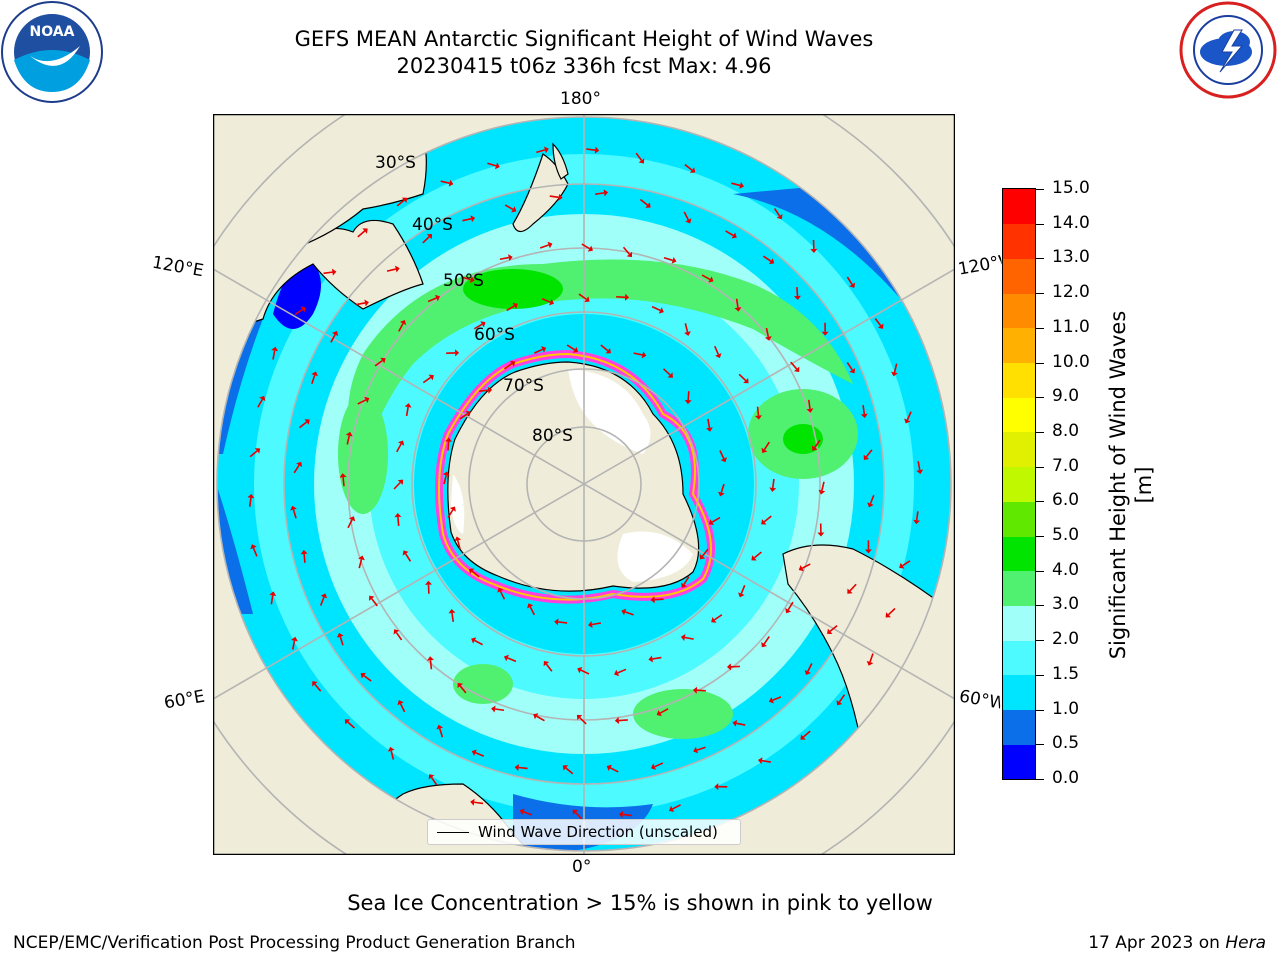  Describe the element at coordinates (552, 436) in the screenshot. I see `lat-label-80s: 80°S` at that location.